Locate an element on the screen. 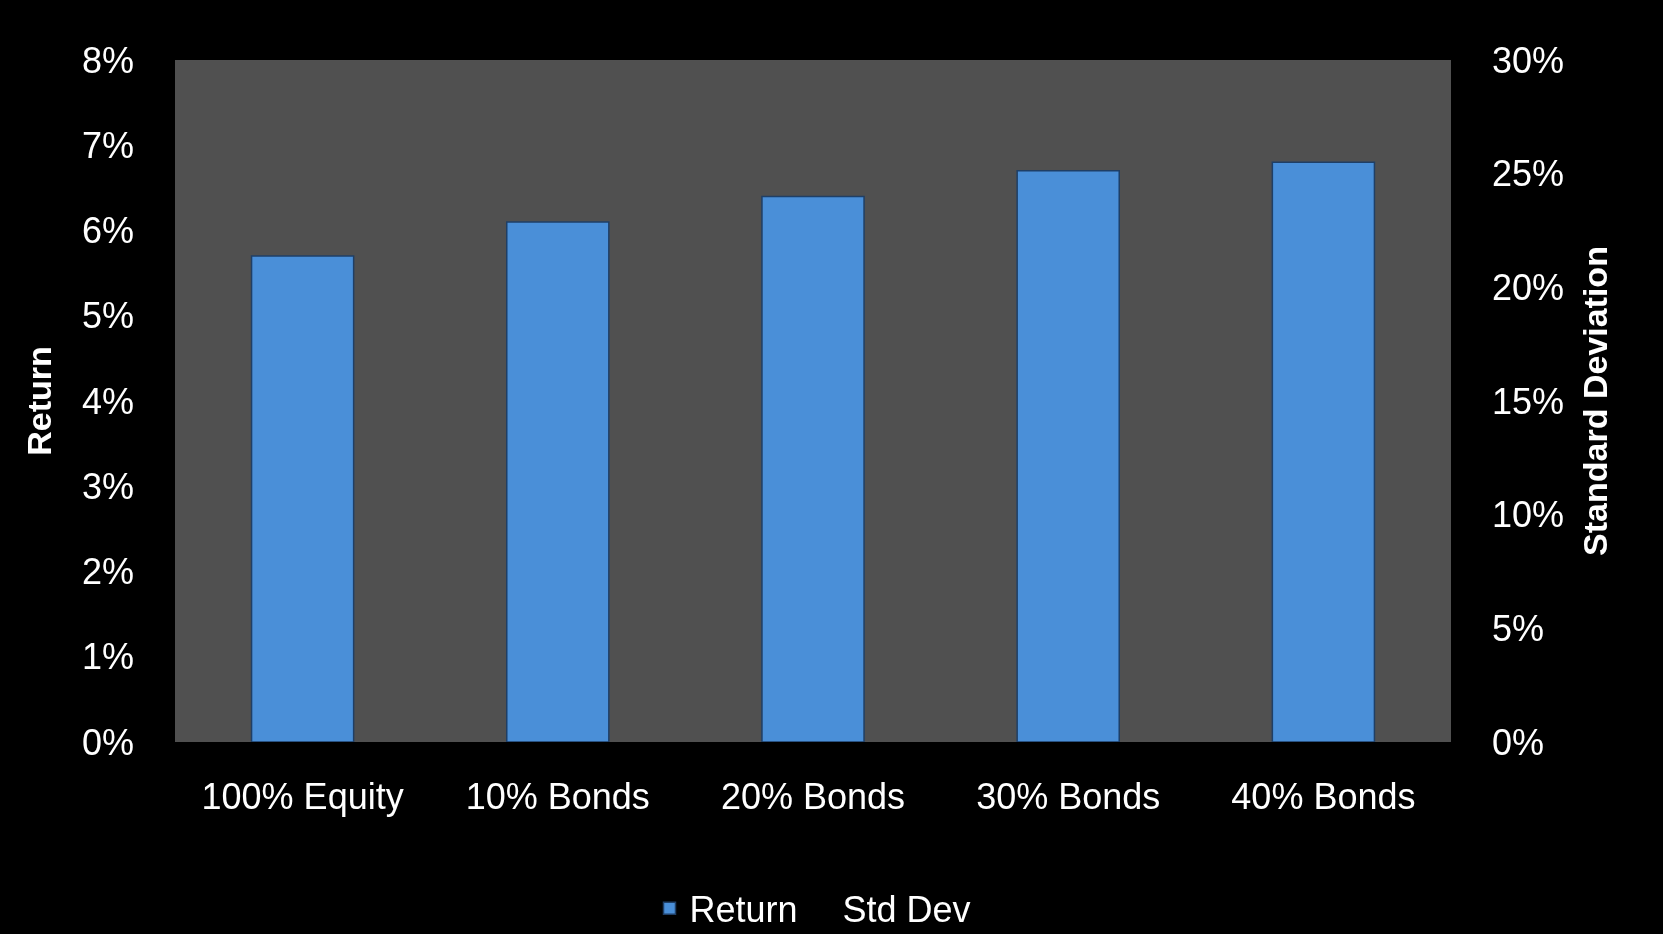  x-tick-label: 40% Bonds is located at coordinates (1323, 796).